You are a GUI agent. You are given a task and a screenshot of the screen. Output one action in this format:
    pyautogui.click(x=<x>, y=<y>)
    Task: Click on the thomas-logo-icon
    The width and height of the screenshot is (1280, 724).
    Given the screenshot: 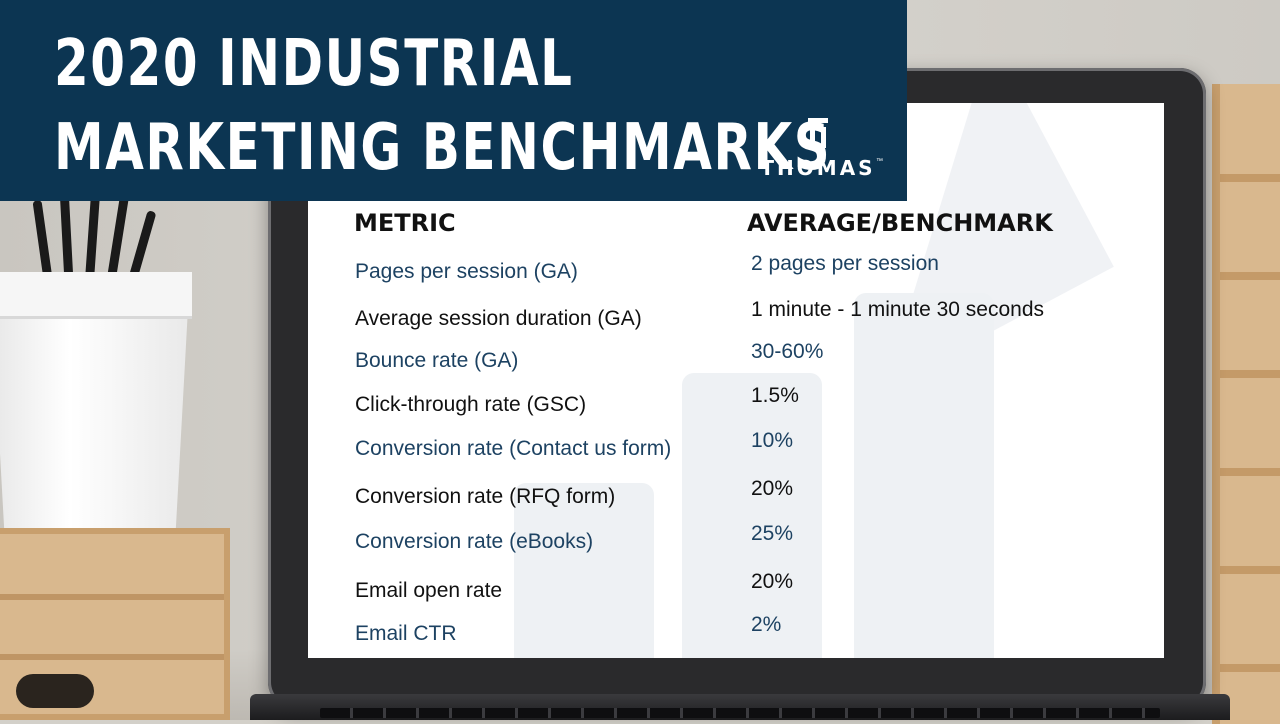 What is the action you would take?
    pyautogui.click(x=818, y=133)
    